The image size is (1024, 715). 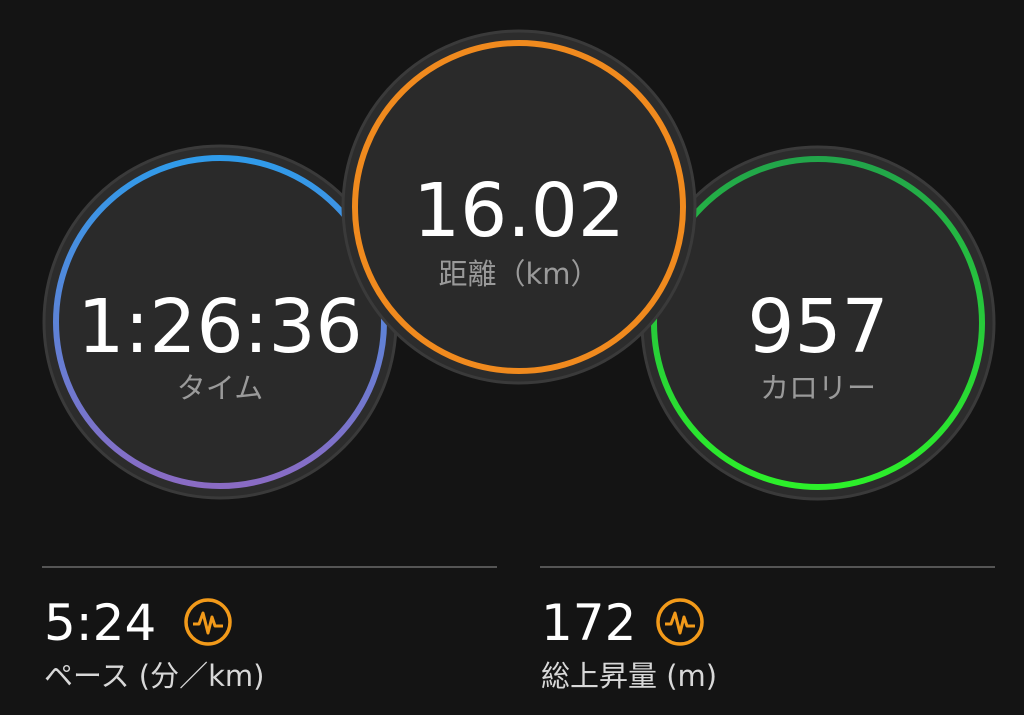 I want to click on detail-value: 5:24, so click(x=100, y=623).